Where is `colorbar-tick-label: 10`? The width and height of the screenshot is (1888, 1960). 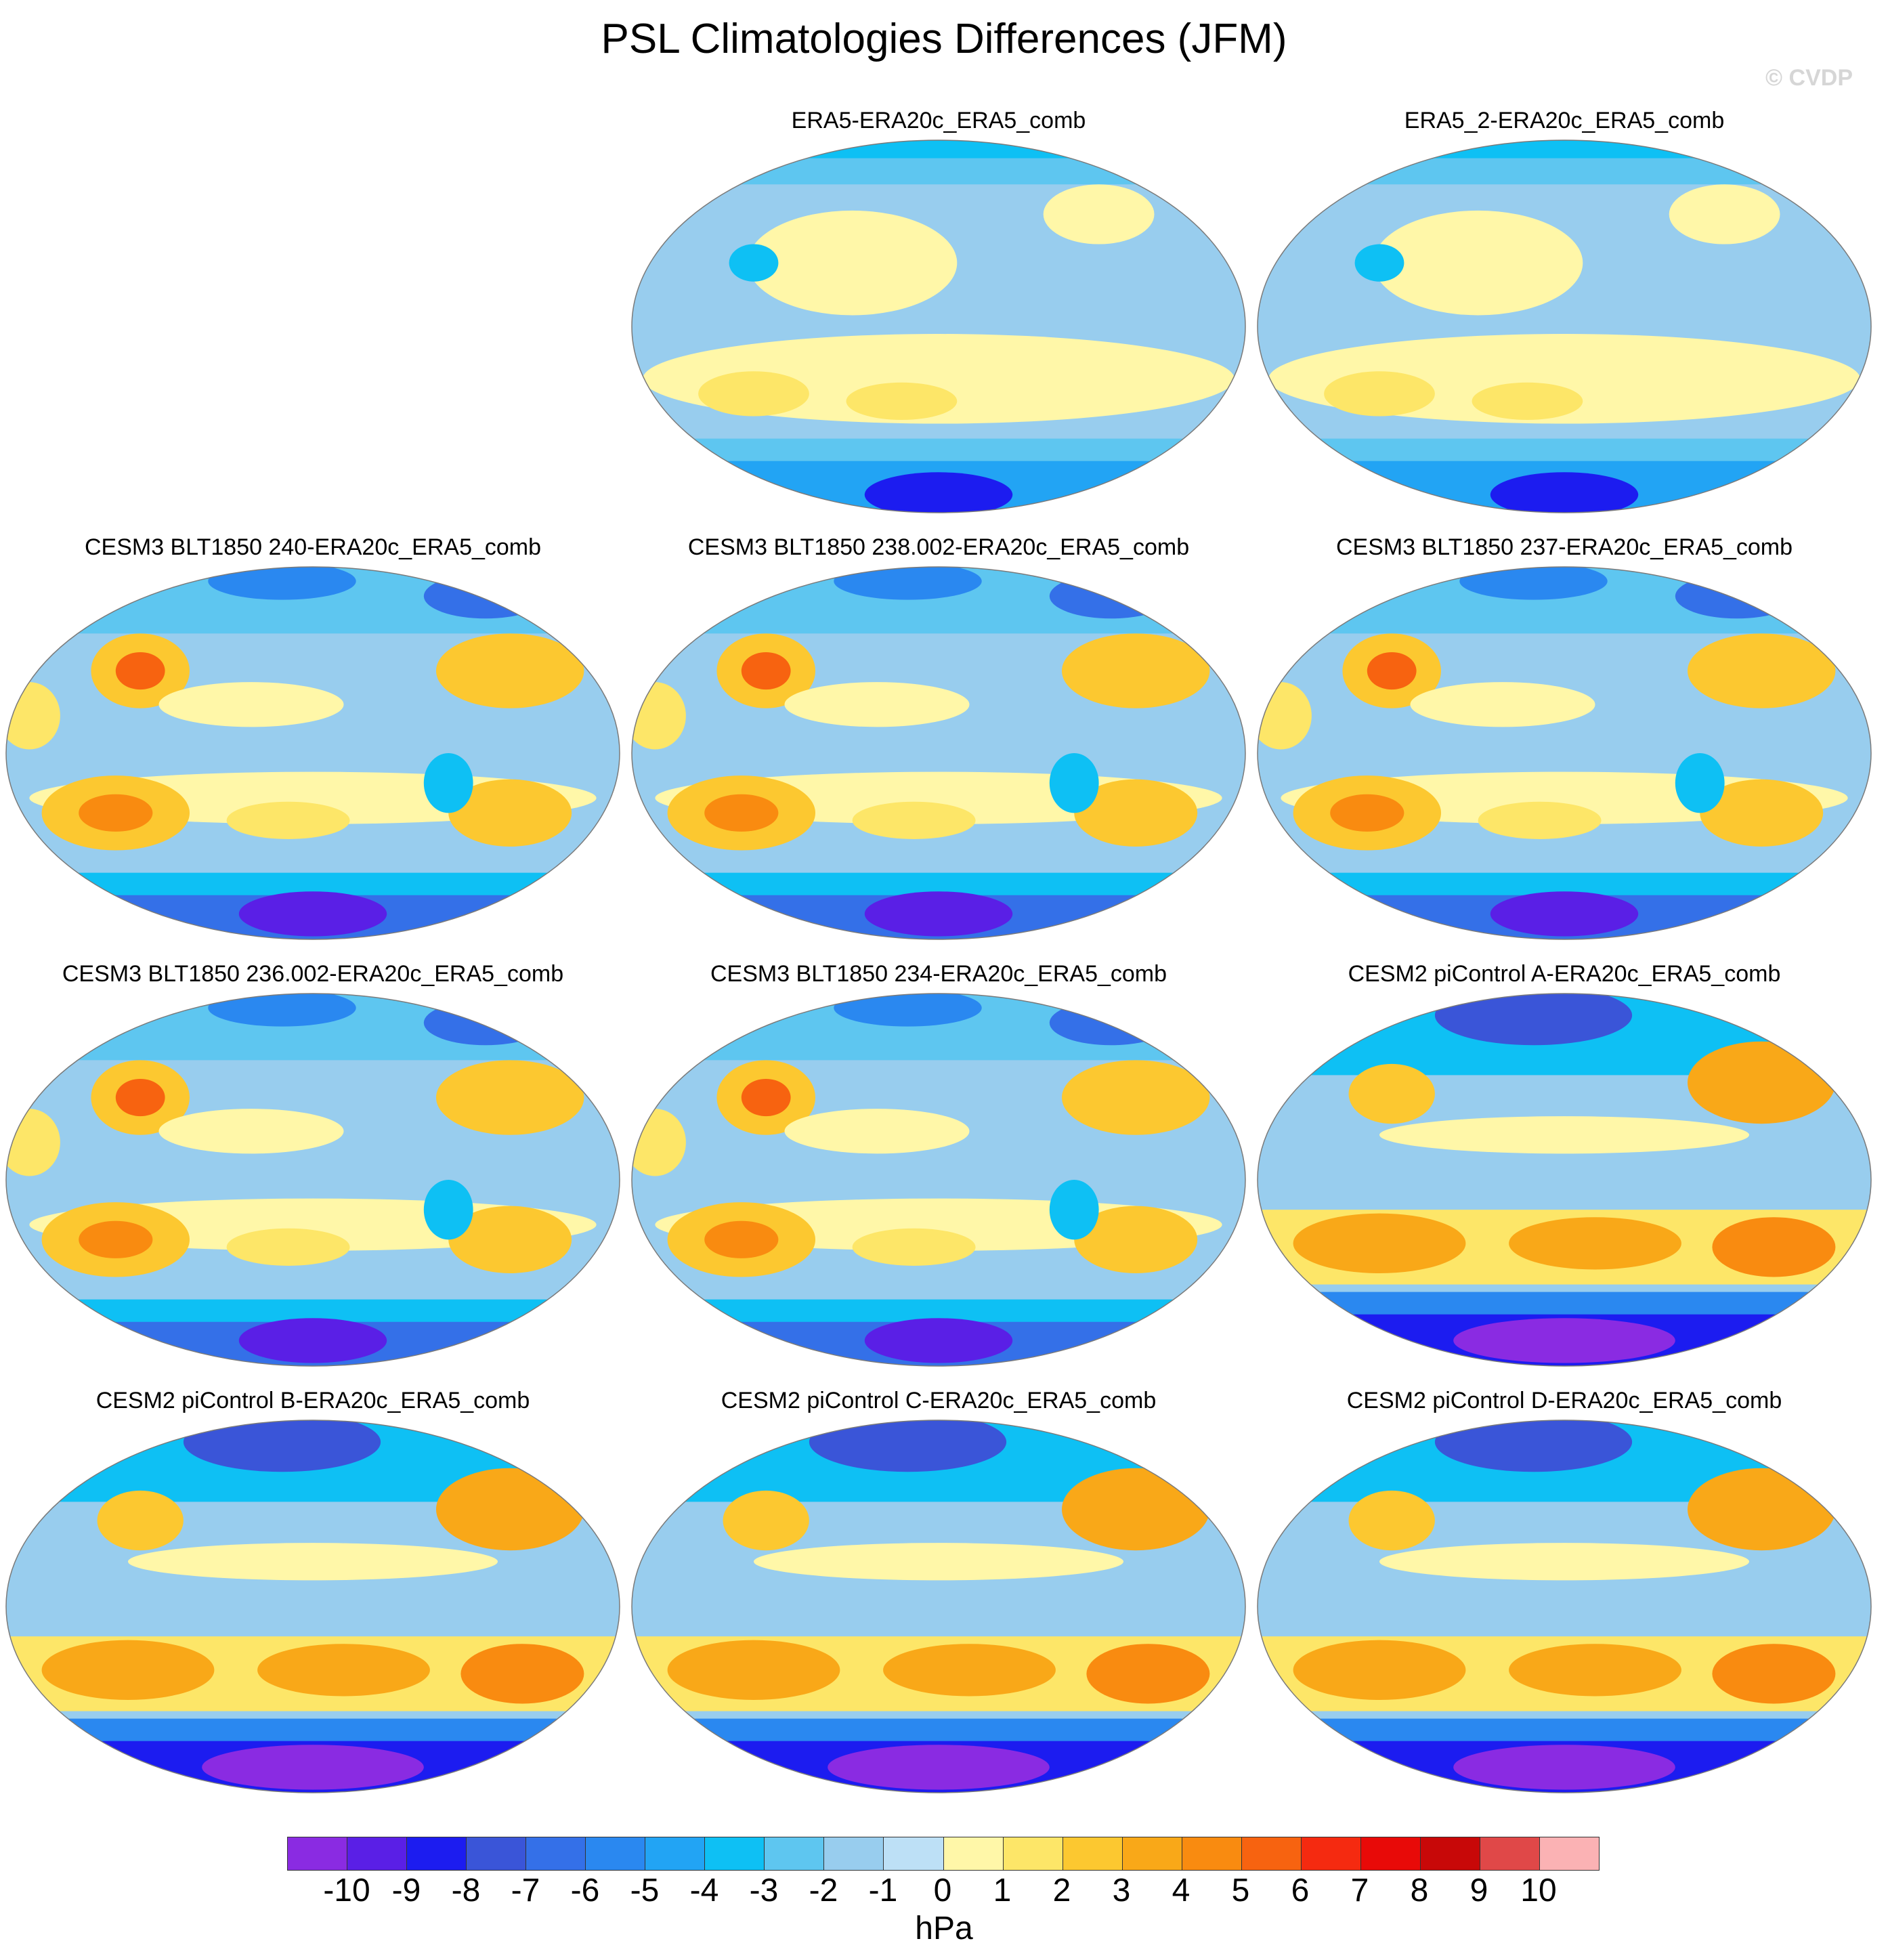 colorbar-tick-label: 10 is located at coordinates (1538, 1891).